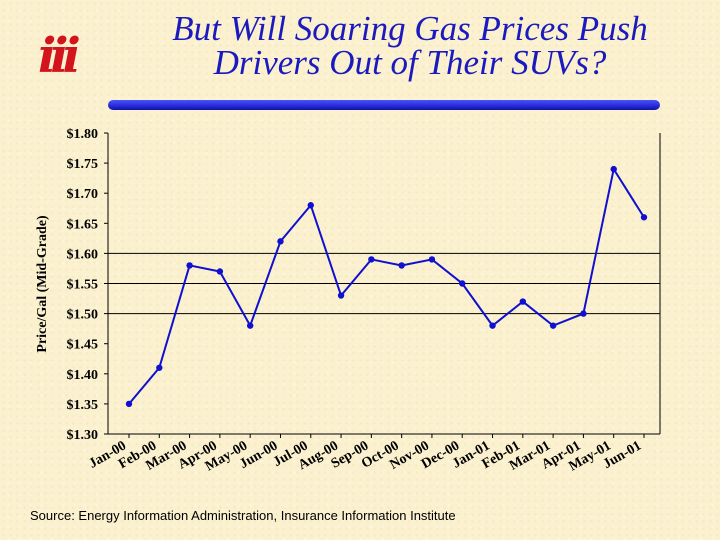 This screenshot has width=720, height=540. What do you see at coordinates (59, 56) in the screenshot?
I see `iii-logo: iii` at bounding box center [59, 56].